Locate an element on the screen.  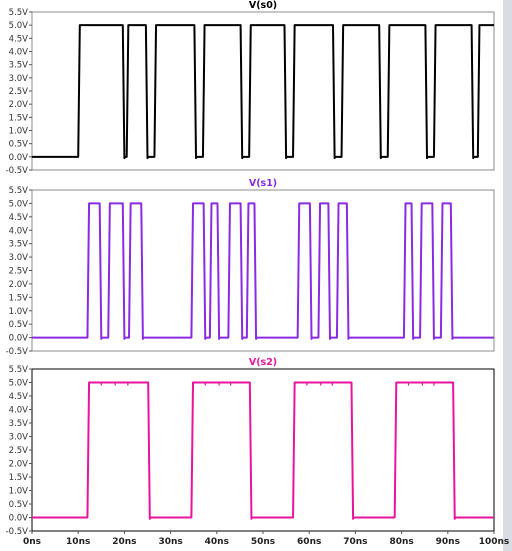
x-tick-label: 40ns is located at coordinates (217, 542).